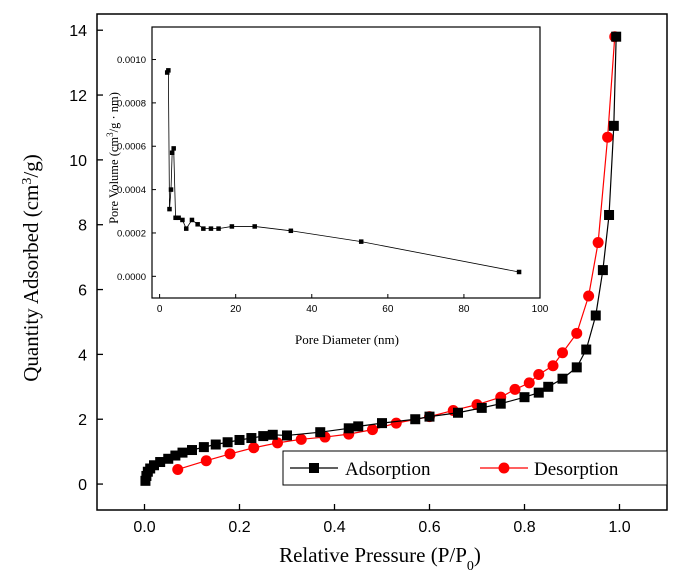 This screenshot has width=685, height=575. I want to click on x-axis-title: Relative Pressure (P/P0), so click(380, 558).